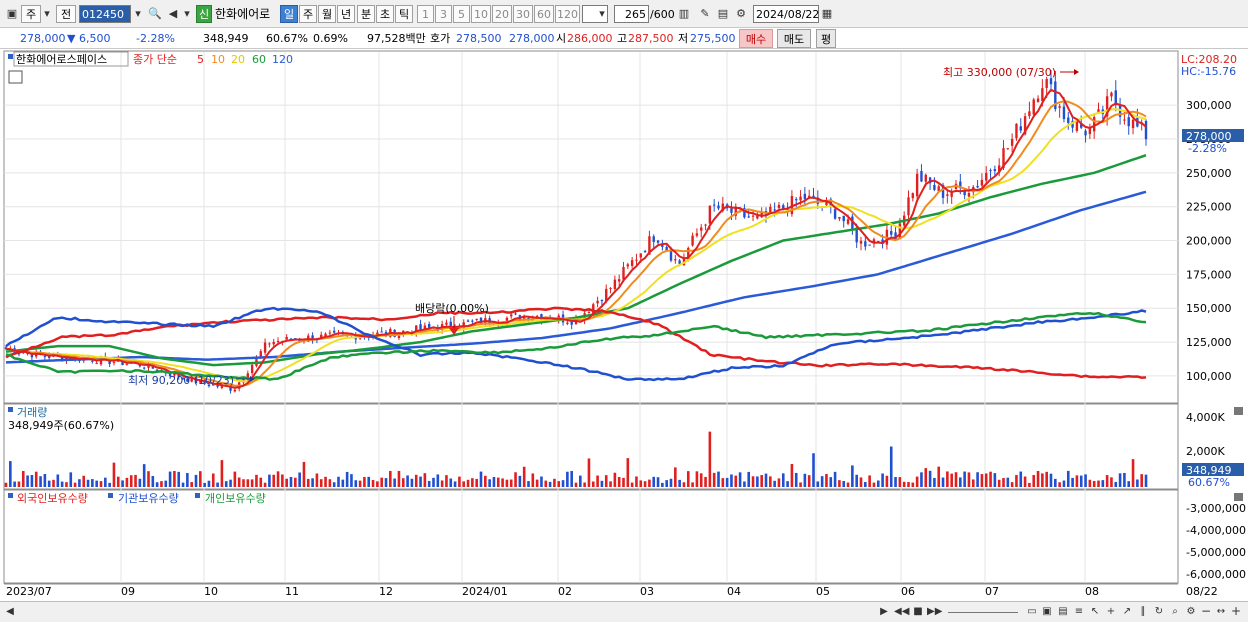 The width and height of the screenshot is (1248, 622). Describe the element at coordinates (723, 13) in the screenshot. I see `save-icon: ▤` at that location.